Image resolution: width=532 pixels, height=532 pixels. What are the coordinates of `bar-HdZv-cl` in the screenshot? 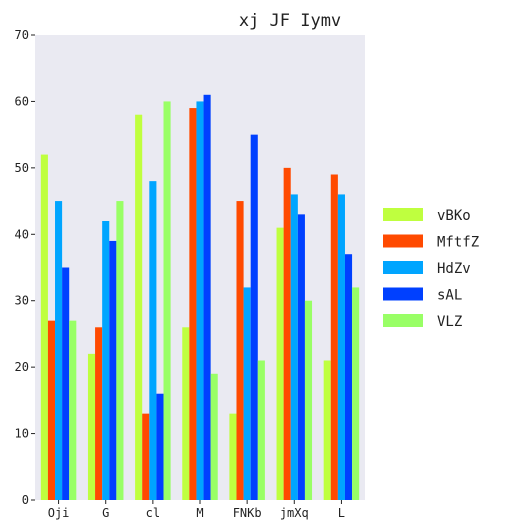 It's located at (153, 340).